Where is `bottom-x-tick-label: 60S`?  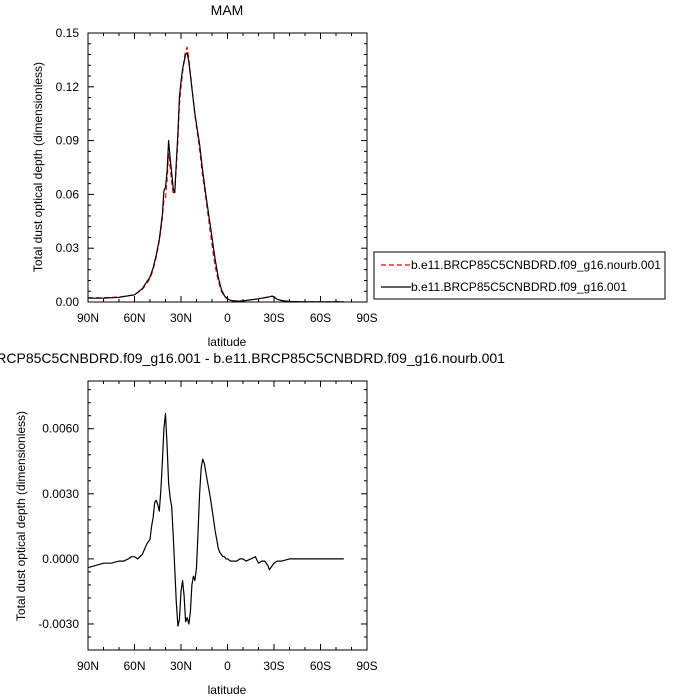 bottom-x-tick-label: 60S is located at coordinates (320, 666).